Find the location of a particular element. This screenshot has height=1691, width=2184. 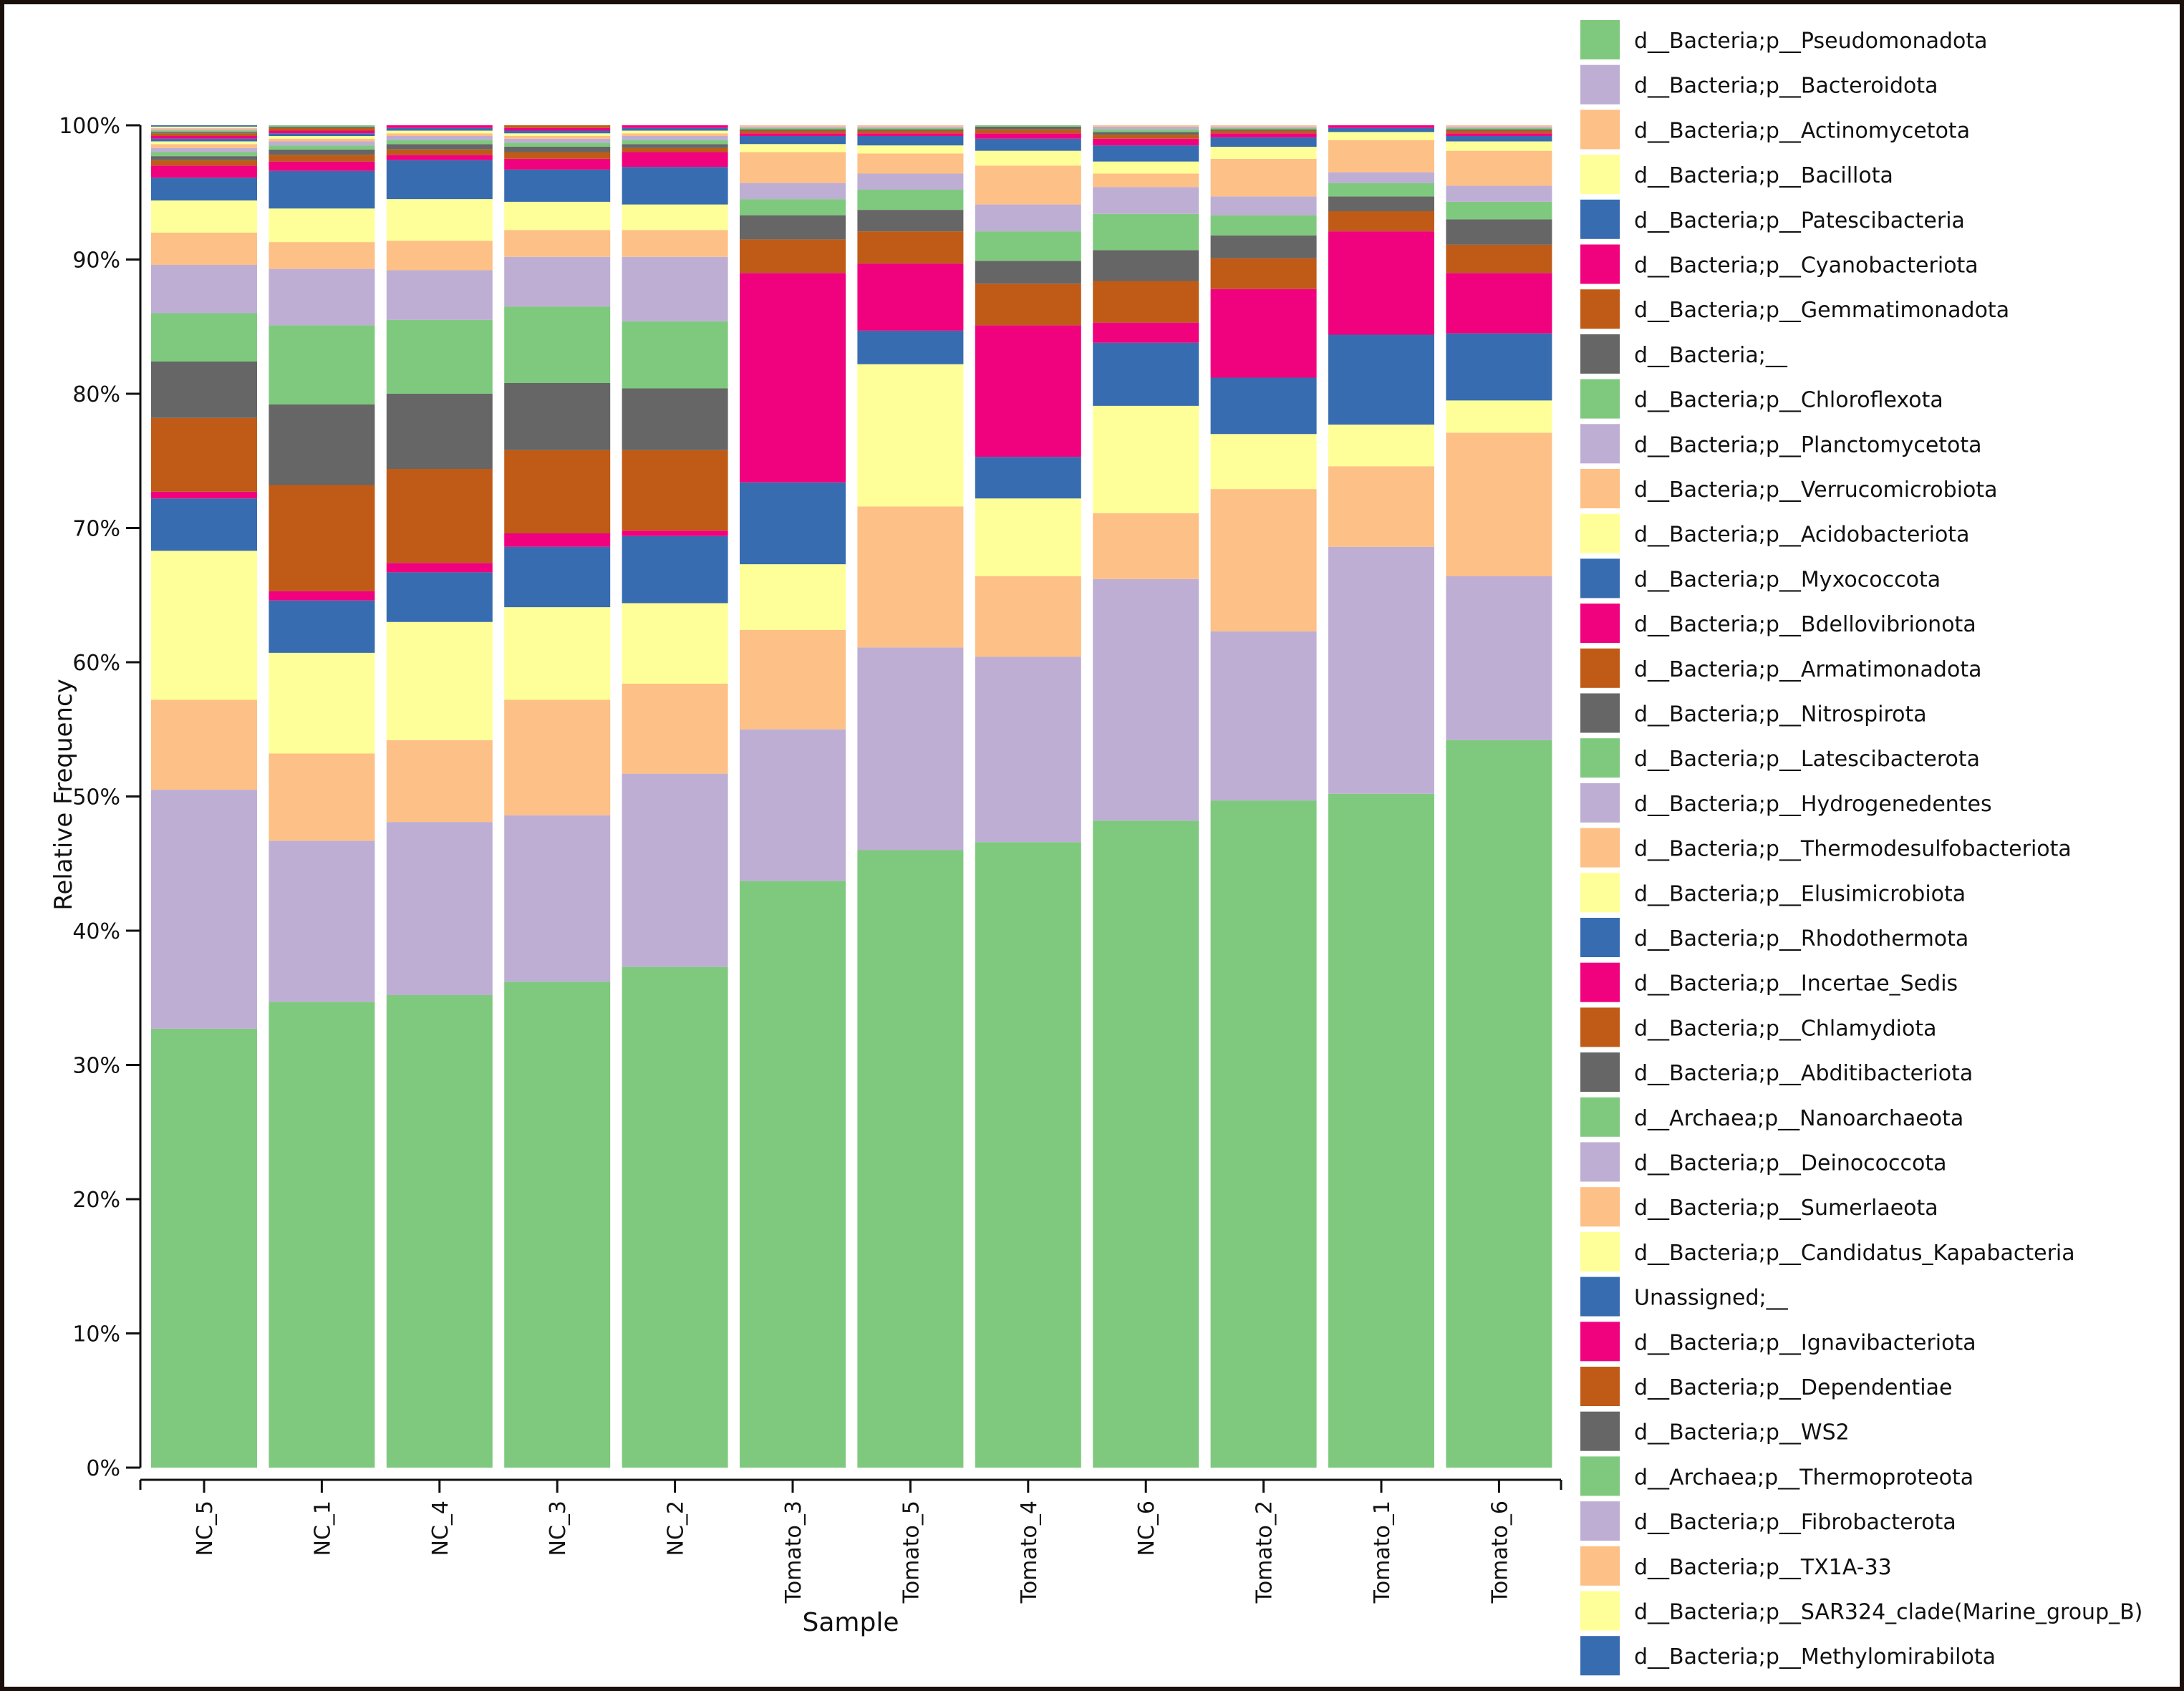

legend-label: d__Bacteria;p__Verrucomicrobiota is located at coordinates (1816, 490).